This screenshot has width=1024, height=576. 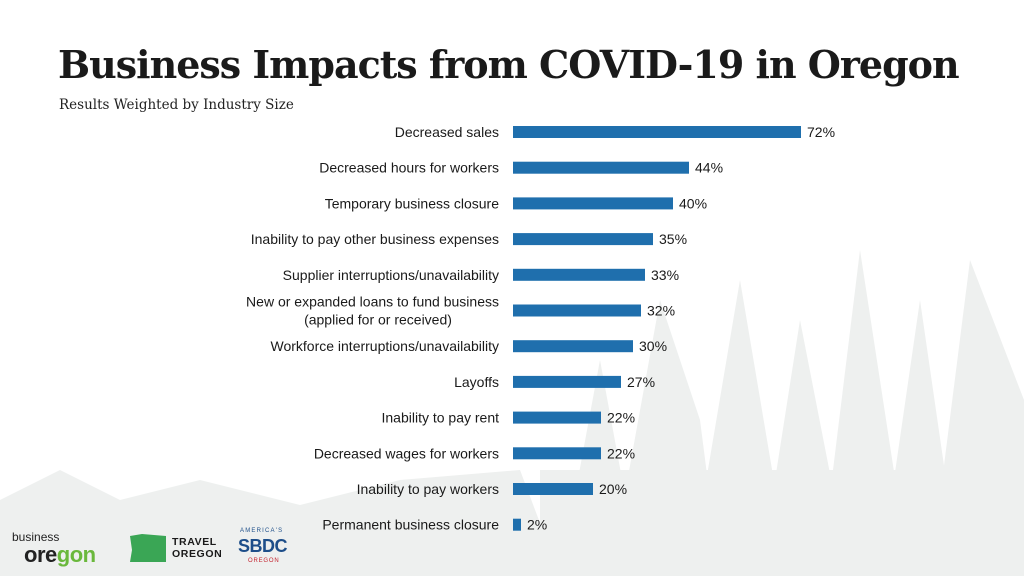 I want to click on sbdc-logo: AMERICA'S SBDC OREGON, so click(x=266, y=549).